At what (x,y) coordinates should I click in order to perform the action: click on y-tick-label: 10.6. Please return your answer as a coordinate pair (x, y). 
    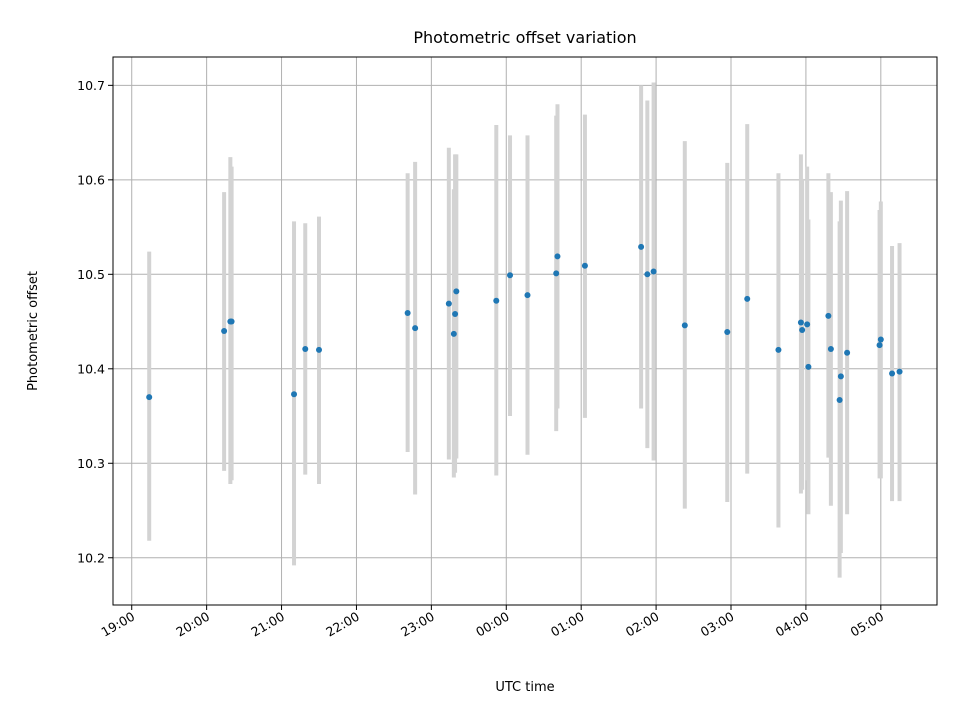
    Looking at the image, I should click on (91, 179).